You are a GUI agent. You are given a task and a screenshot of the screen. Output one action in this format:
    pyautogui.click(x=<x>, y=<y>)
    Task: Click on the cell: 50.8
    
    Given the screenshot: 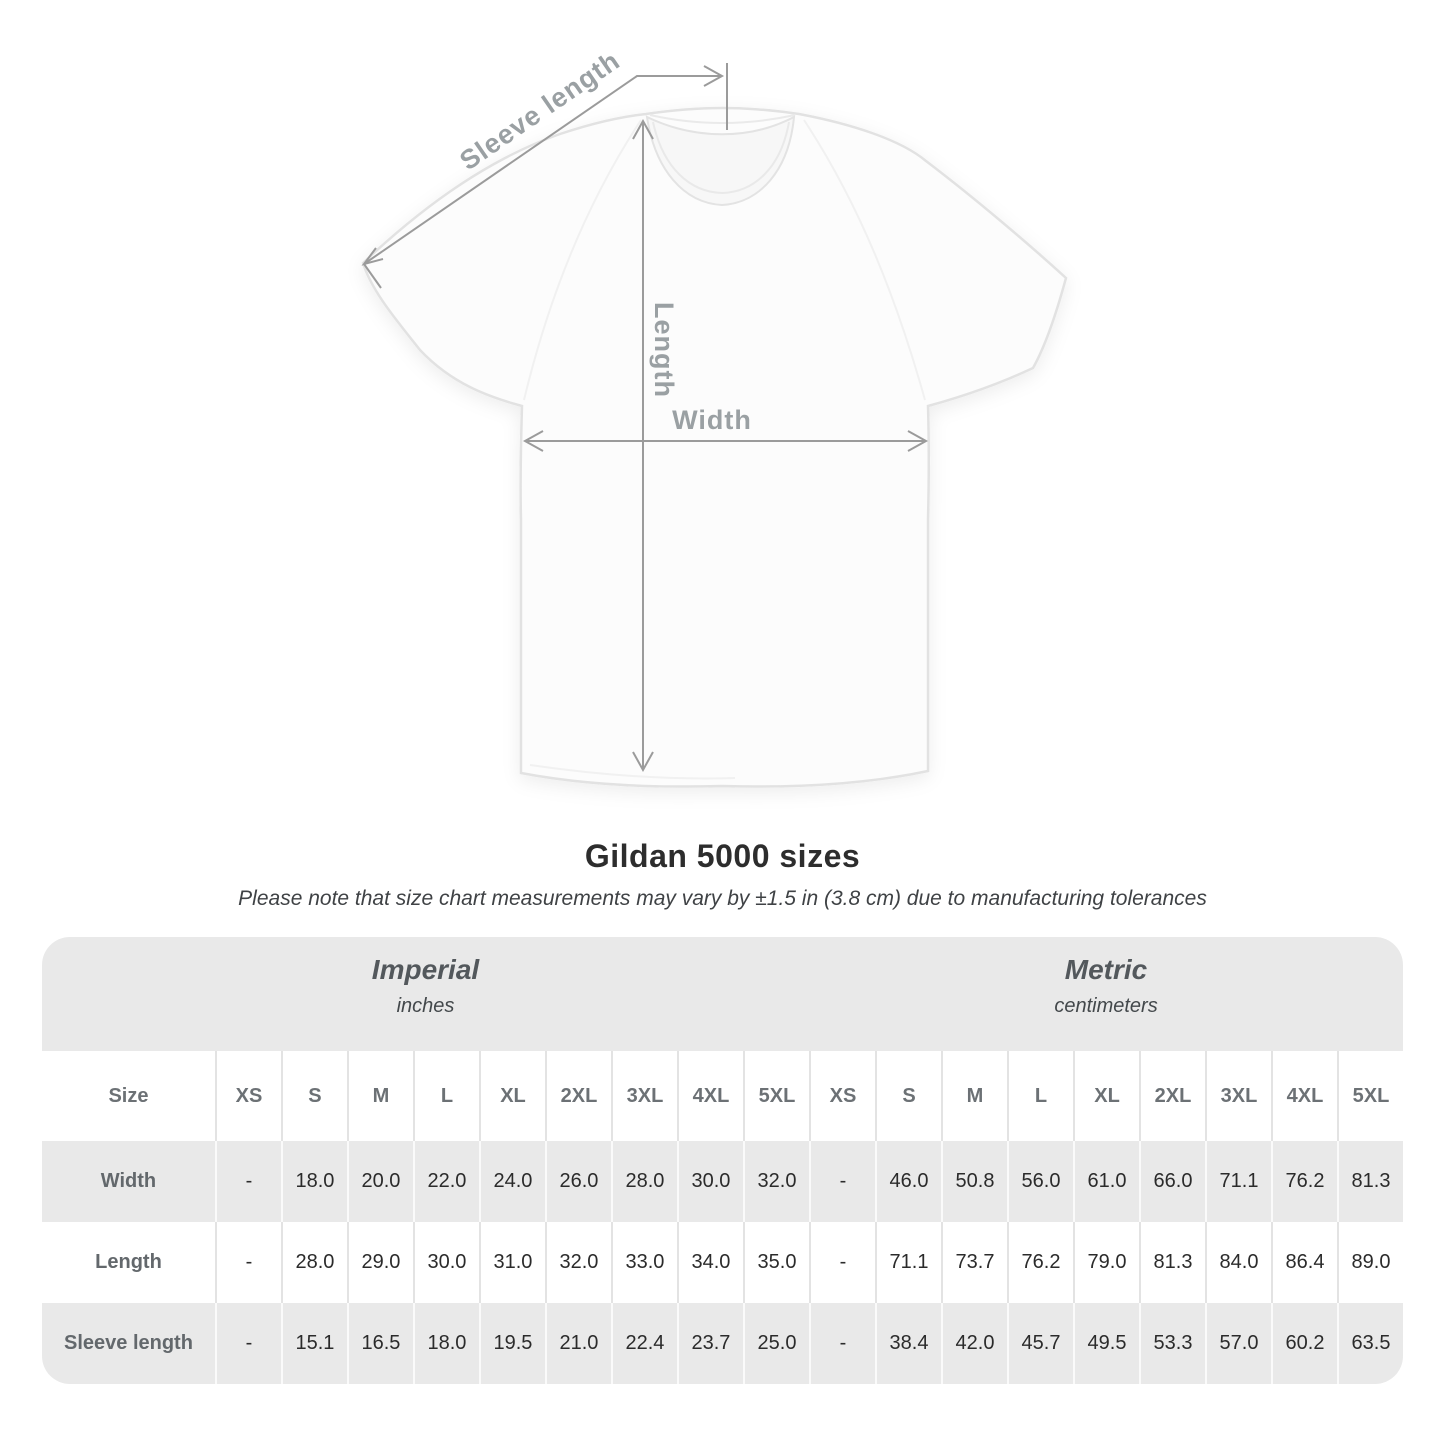 What is the action you would take?
    pyautogui.click(x=974, y=1181)
    